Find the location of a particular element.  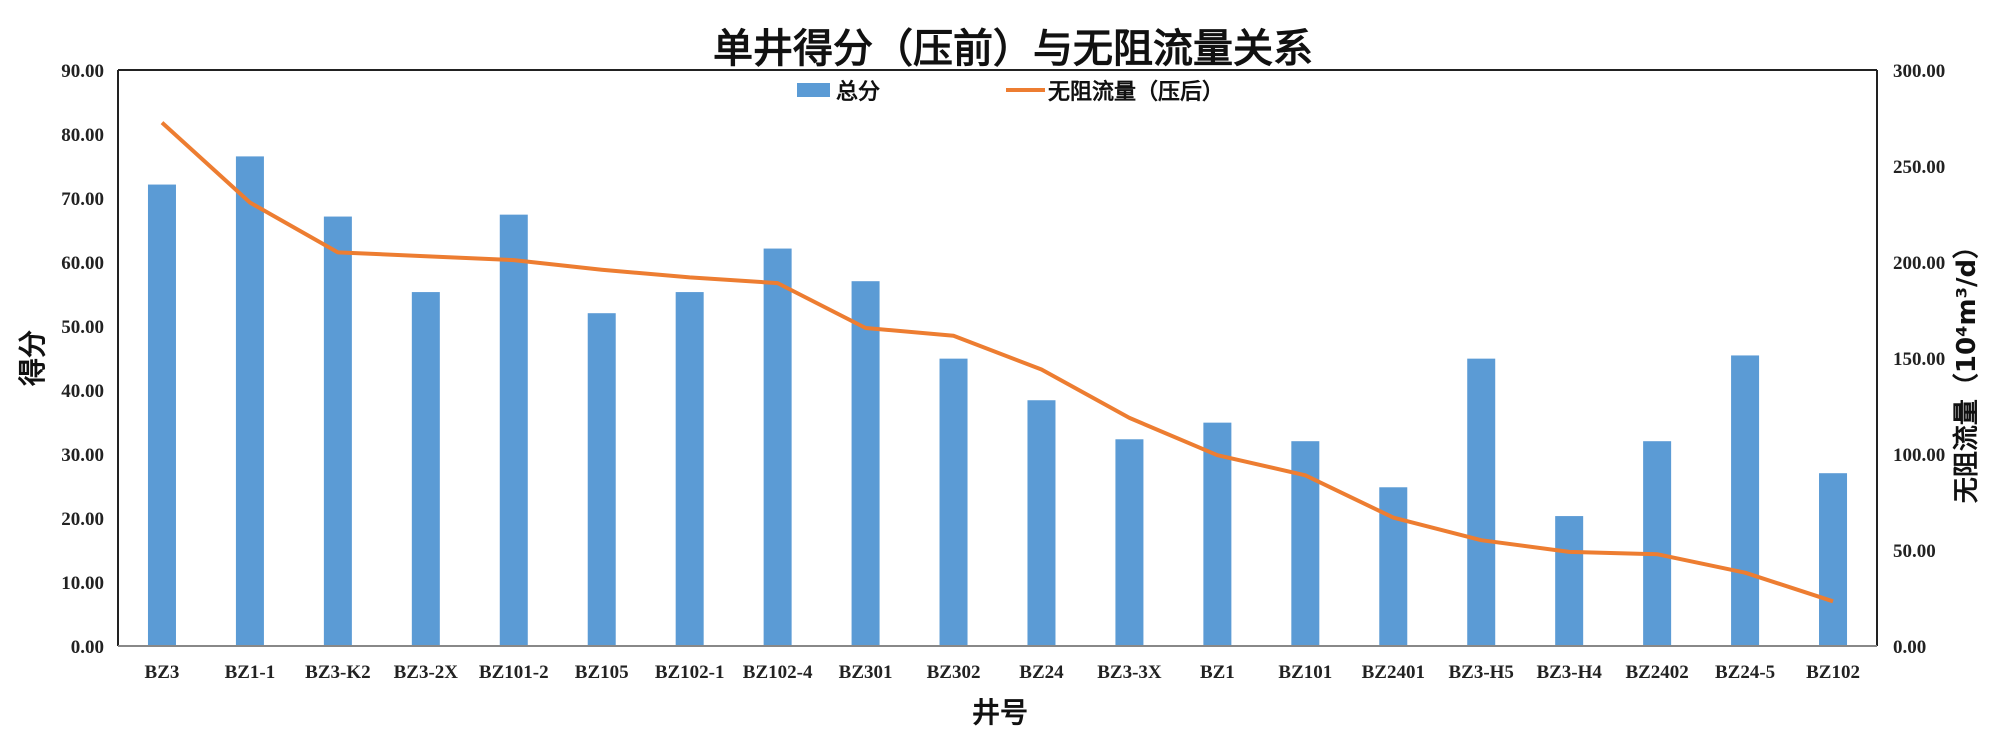

bar-BZ105 is located at coordinates (601, 479).